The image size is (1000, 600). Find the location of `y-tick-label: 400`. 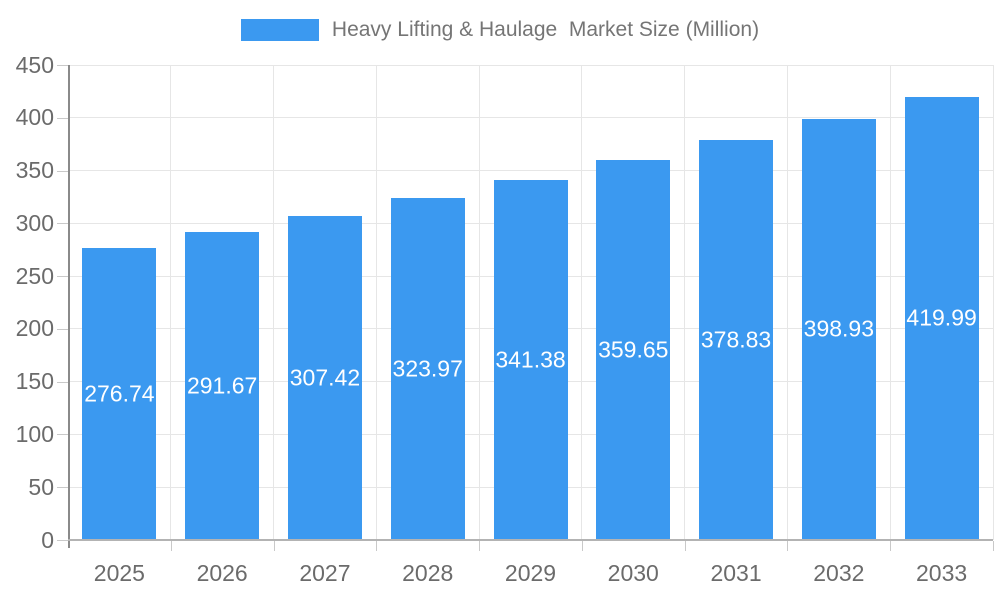

y-tick-label: 400 is located at coordinates (34, 117).